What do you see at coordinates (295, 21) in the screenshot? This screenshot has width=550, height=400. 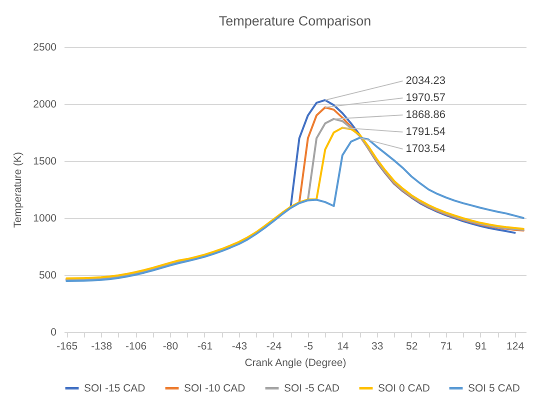 I see `chart-title: Temperature Comparison` at bounding box center [295, 21].